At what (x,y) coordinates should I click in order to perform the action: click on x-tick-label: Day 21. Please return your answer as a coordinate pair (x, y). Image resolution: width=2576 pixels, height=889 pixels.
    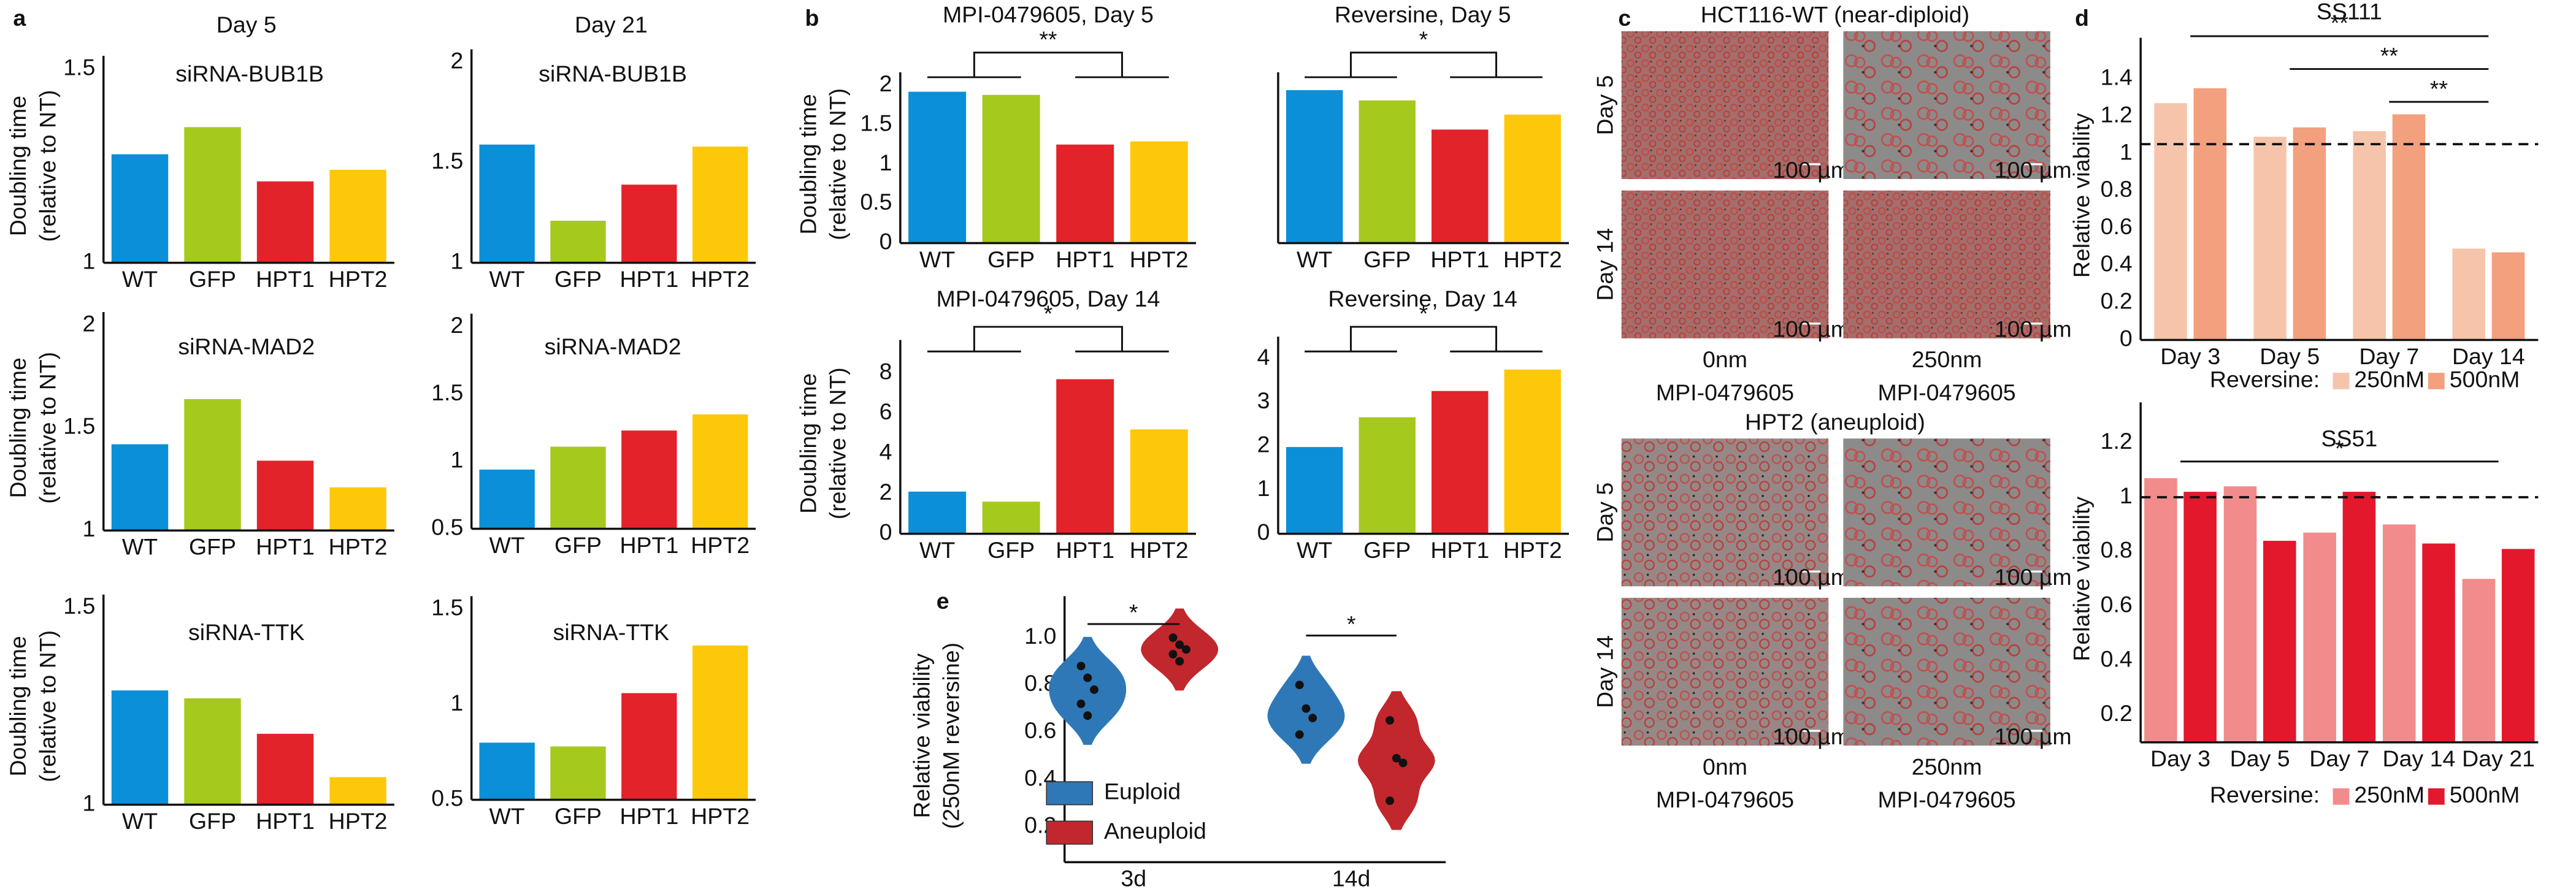
    Looking at the image, I should click on (2498, 758).